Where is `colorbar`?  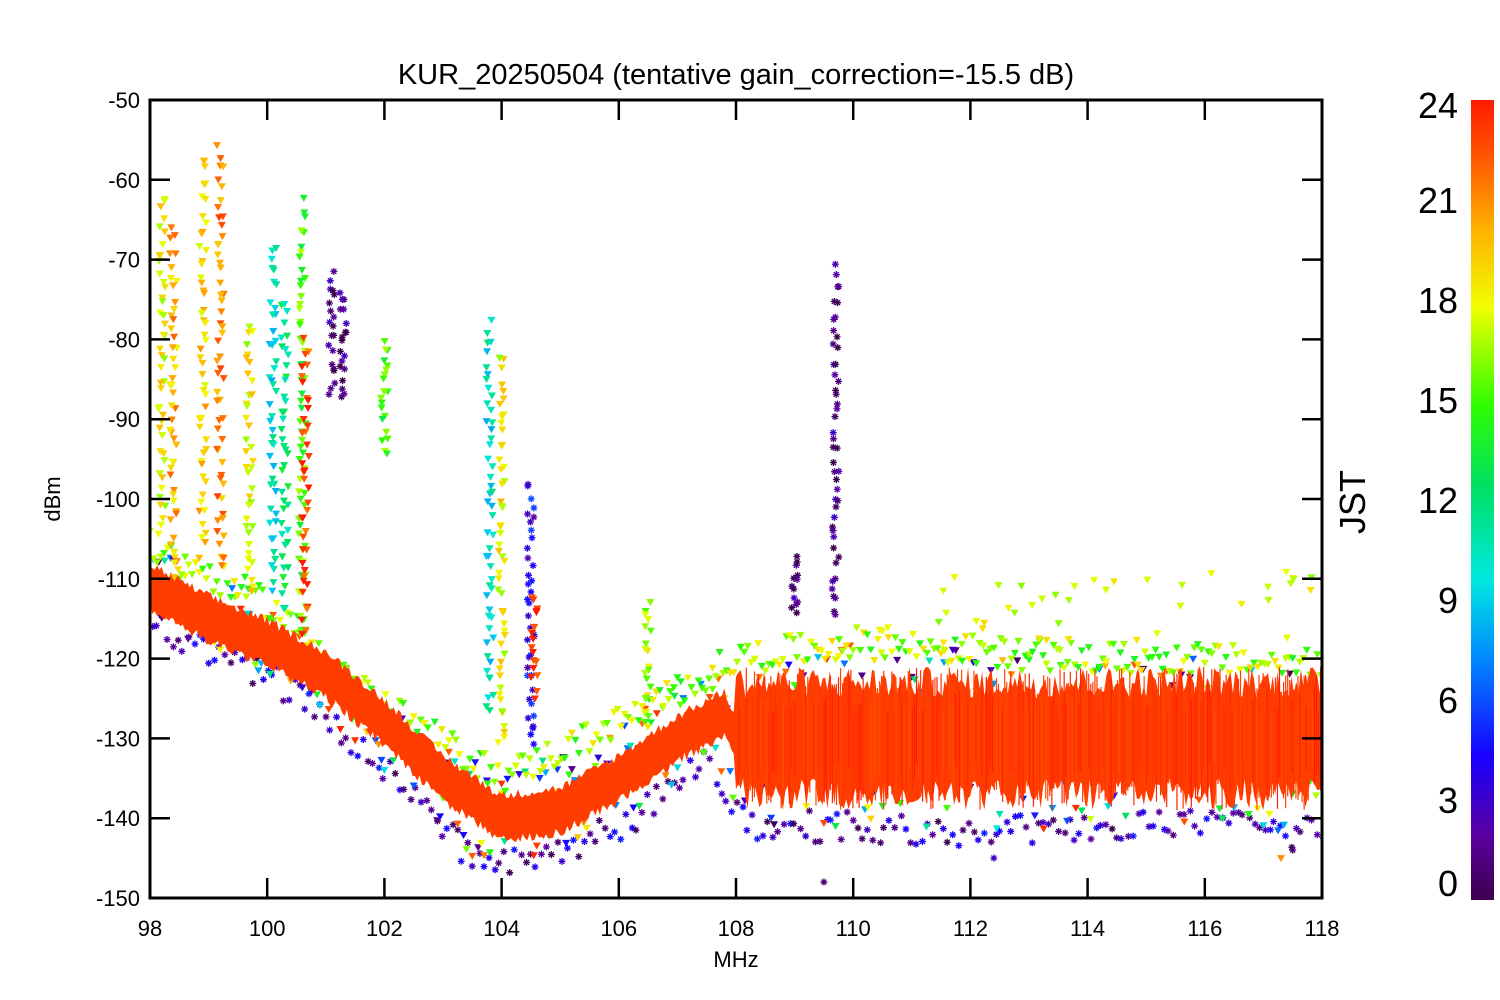
colorbar is located at coordinates (1482, 500).